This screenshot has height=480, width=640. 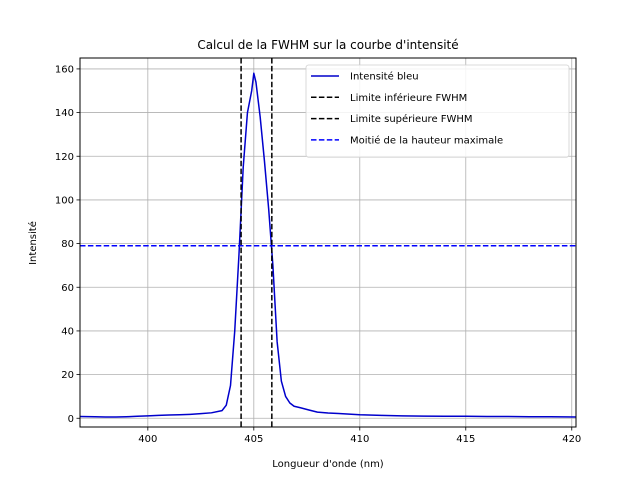 What do you see at coordinates (426, 140) in the screenshot?
I see `legend-label: Moitié de la hauteur maximale` at bounding box center [426, 140].